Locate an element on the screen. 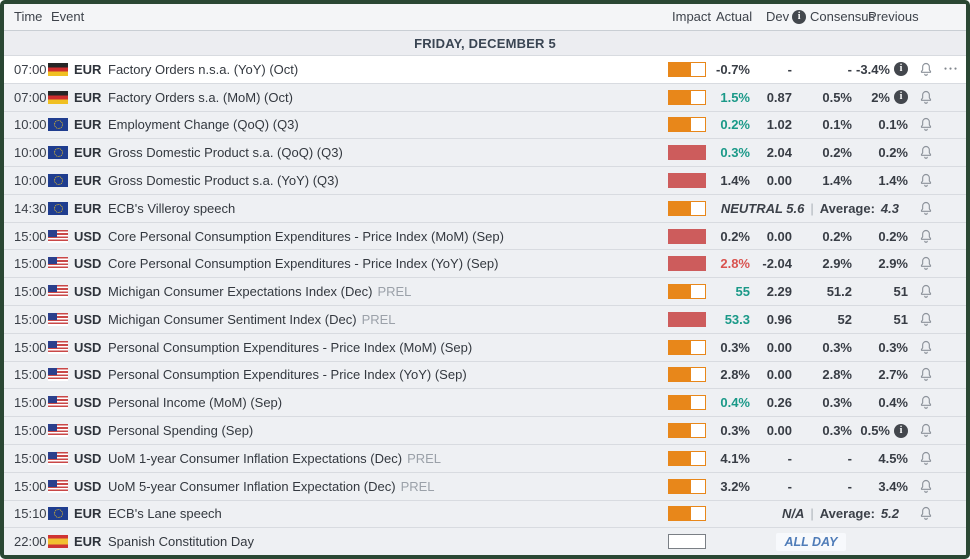  deviation-value: 0.96 is located at coordinates (779, 319).